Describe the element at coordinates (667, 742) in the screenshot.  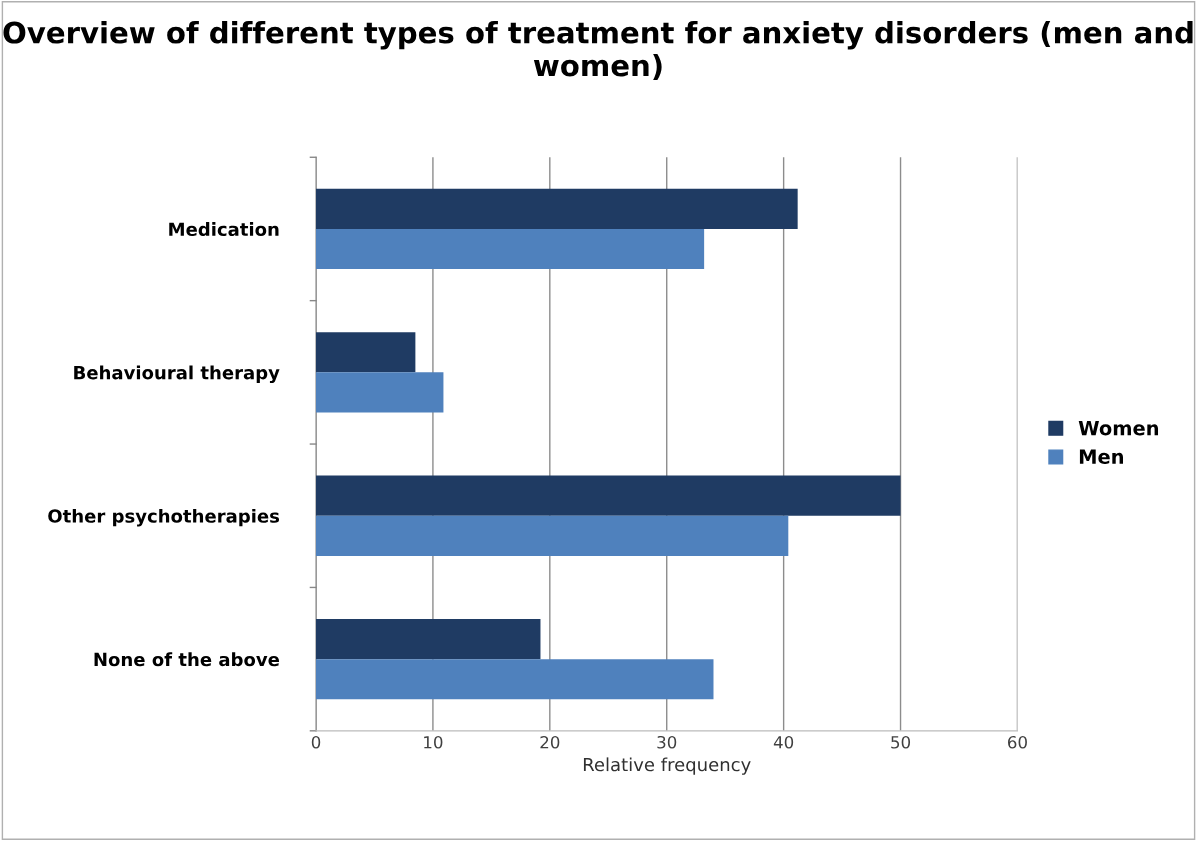
I see `x-tick-label: 30` at that location.